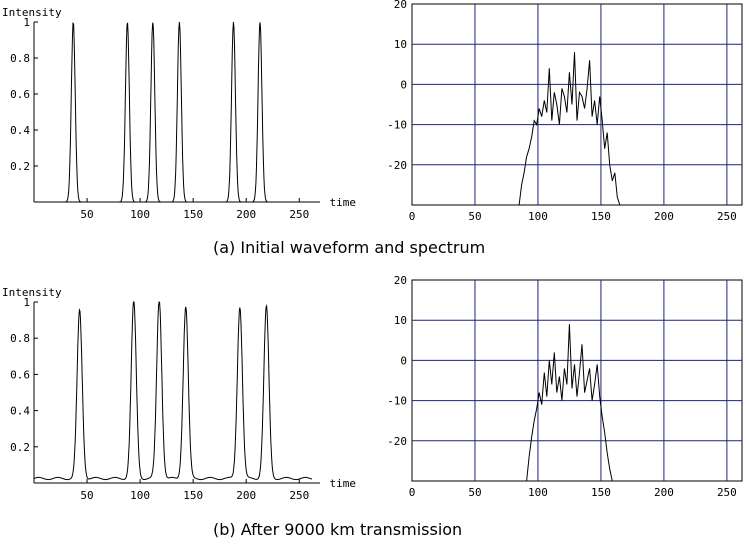 The width and height of the screenshot is (749, 547). I want to click on caption-b: (b) After 9000 km transmission, so click(338, 529).